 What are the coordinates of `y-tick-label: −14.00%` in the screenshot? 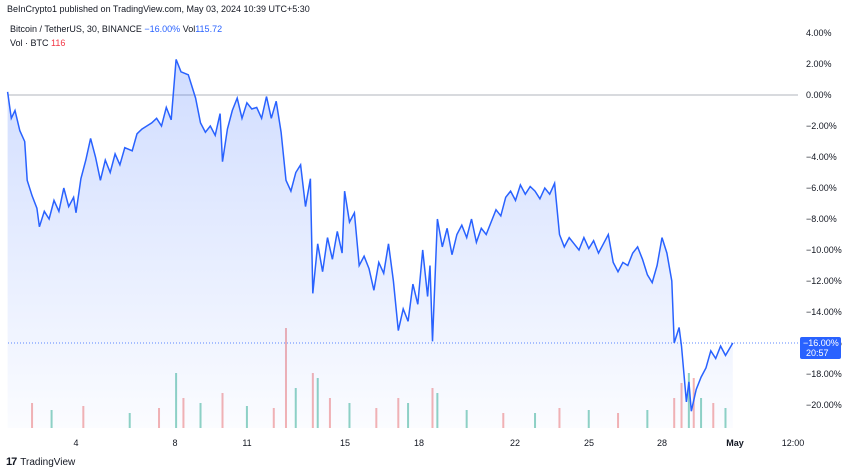 It's located at (824, 312).